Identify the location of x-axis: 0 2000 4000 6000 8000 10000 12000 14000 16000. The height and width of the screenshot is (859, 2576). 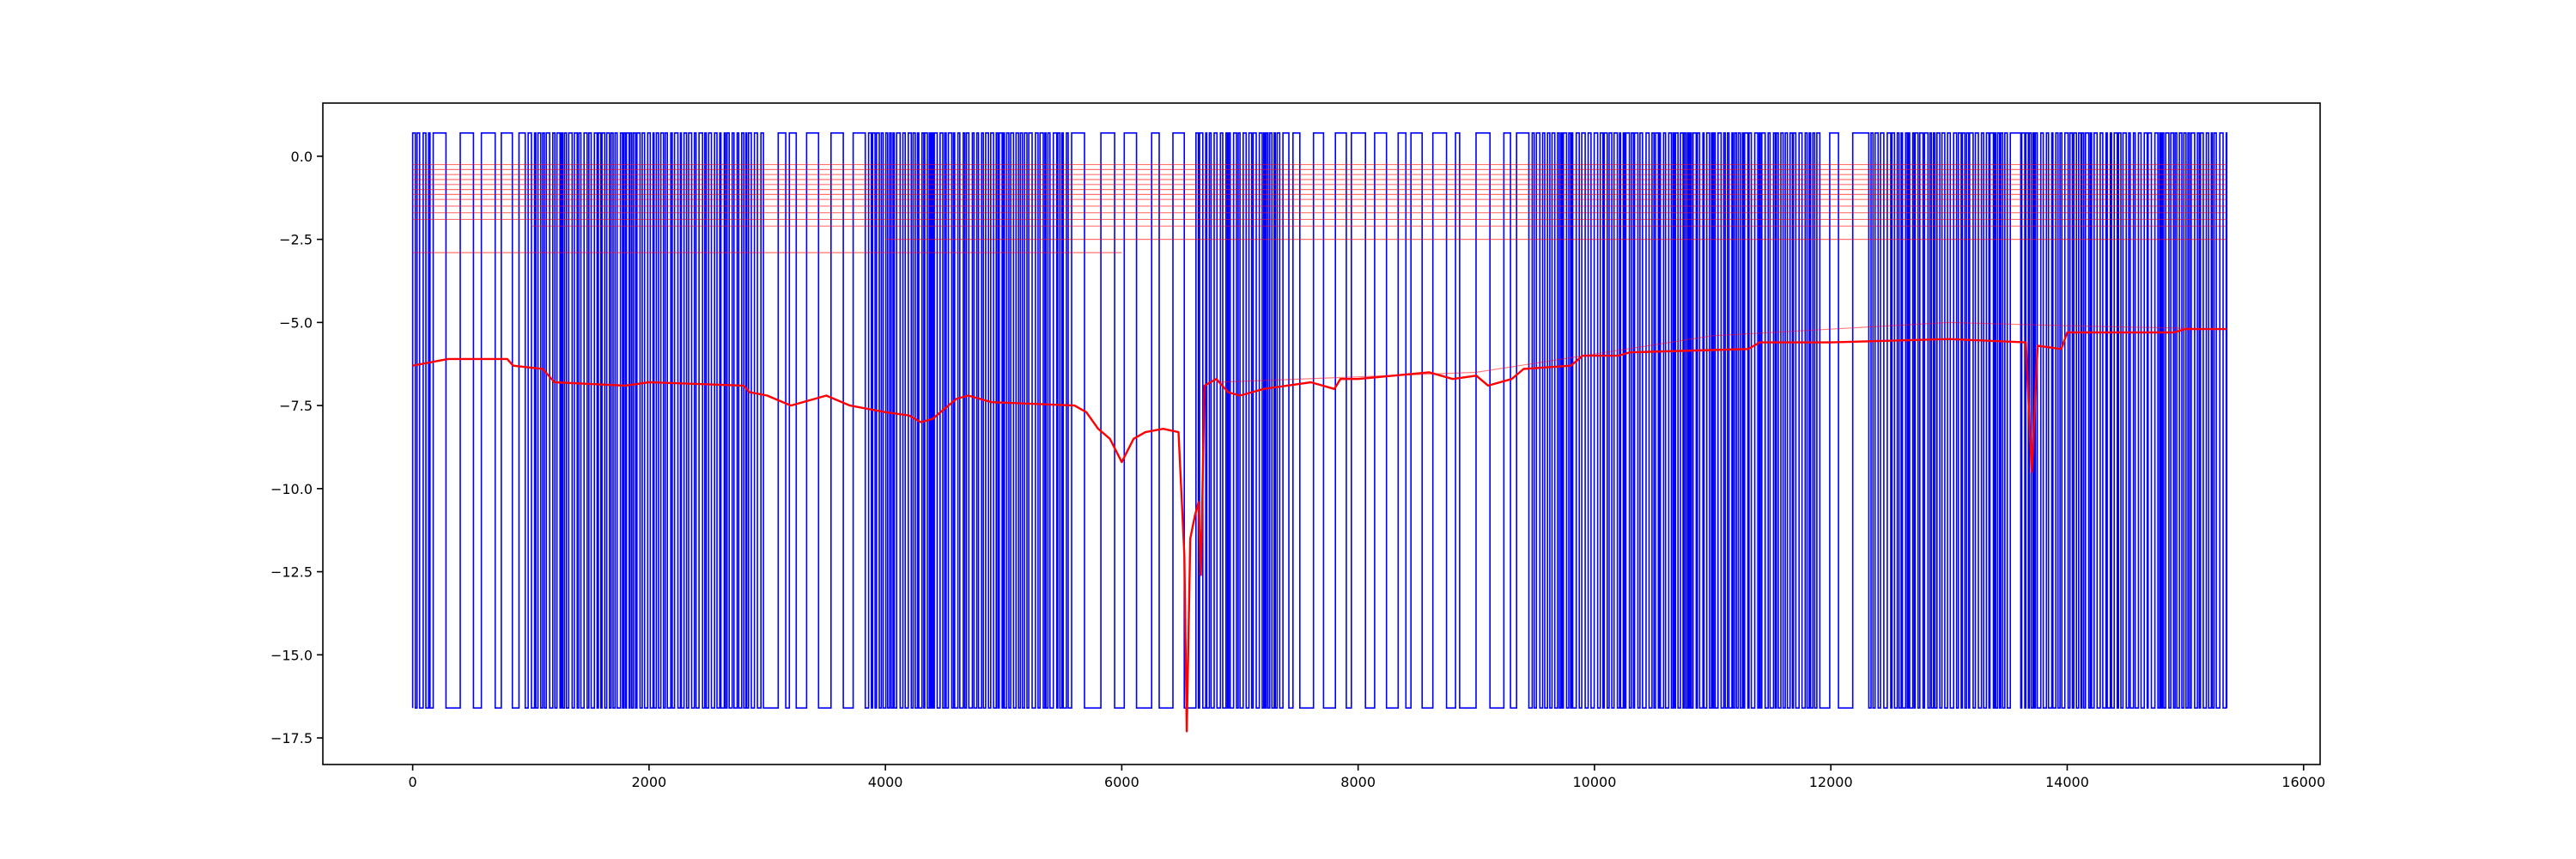
(1367, 778).